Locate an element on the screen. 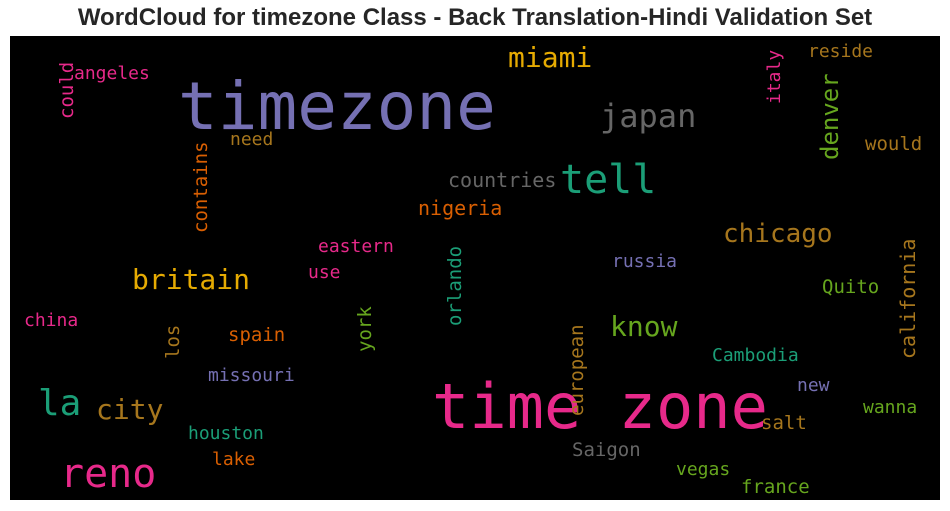 This screenshot has width=950, height=511. word-la: la is located at coordinates (60, 403).